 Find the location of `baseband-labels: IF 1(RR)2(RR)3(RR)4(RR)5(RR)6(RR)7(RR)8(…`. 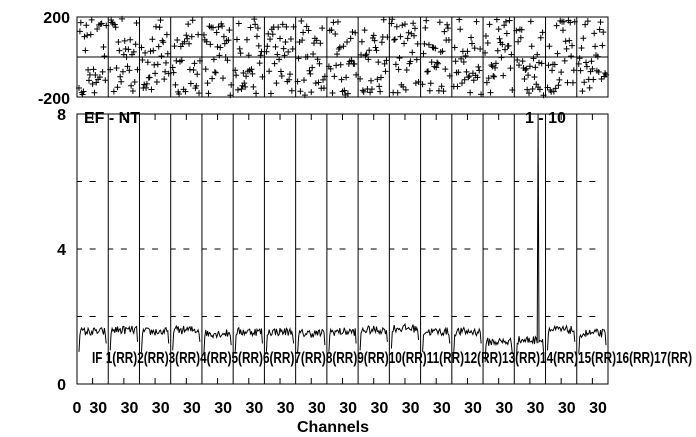

baseband-labels: IF 1(RR)2(RR)3(RR)4(RR)5(RR)6(RR)7(RR)8(… is located at coordinates (392, 358).